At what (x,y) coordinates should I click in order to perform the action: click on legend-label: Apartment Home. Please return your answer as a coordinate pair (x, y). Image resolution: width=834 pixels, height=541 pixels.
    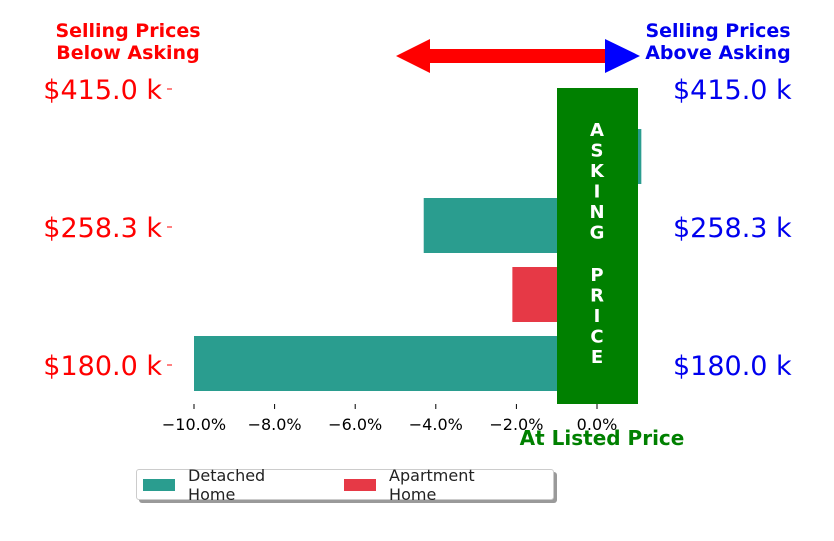
    Looking at the image, I should click on (432, 484).